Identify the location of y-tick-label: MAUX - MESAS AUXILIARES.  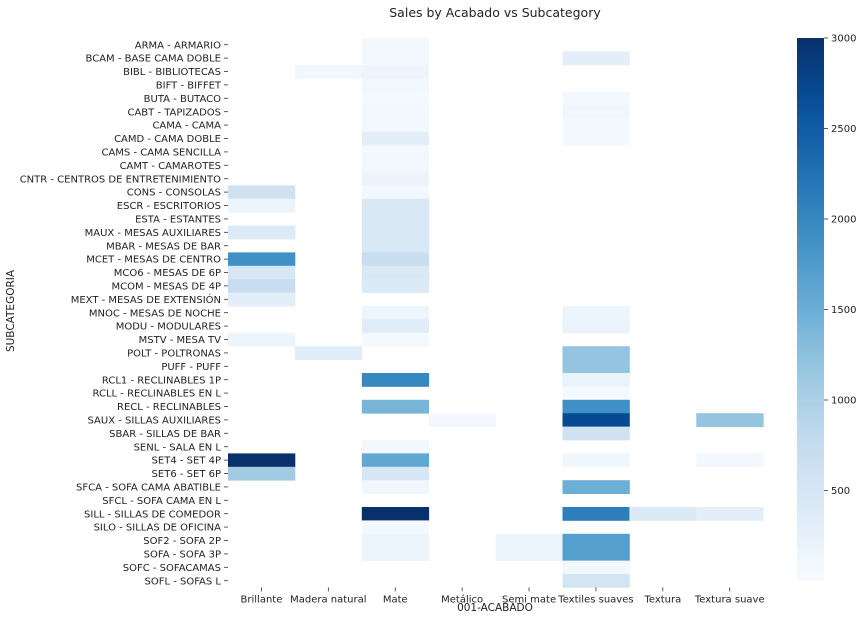
(153, 233).